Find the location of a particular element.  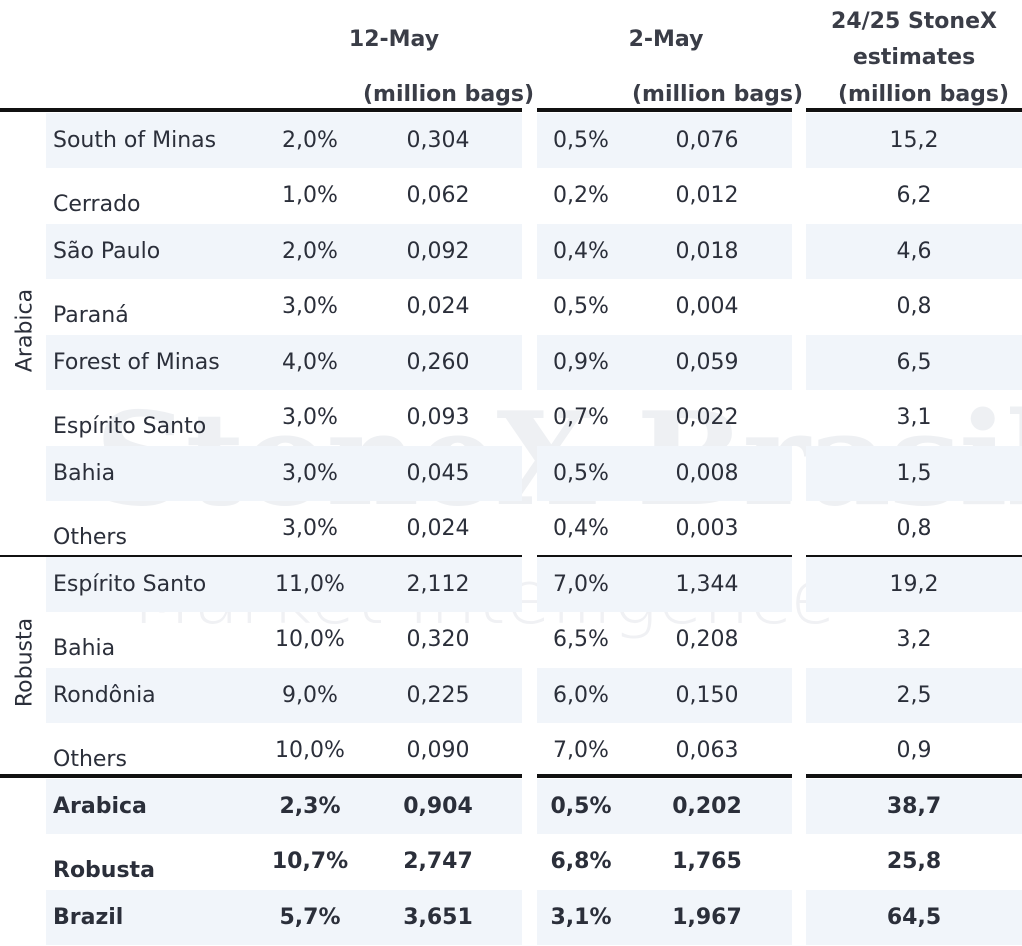

cell-v2: 0,076 is located at coordinates (707, 140).